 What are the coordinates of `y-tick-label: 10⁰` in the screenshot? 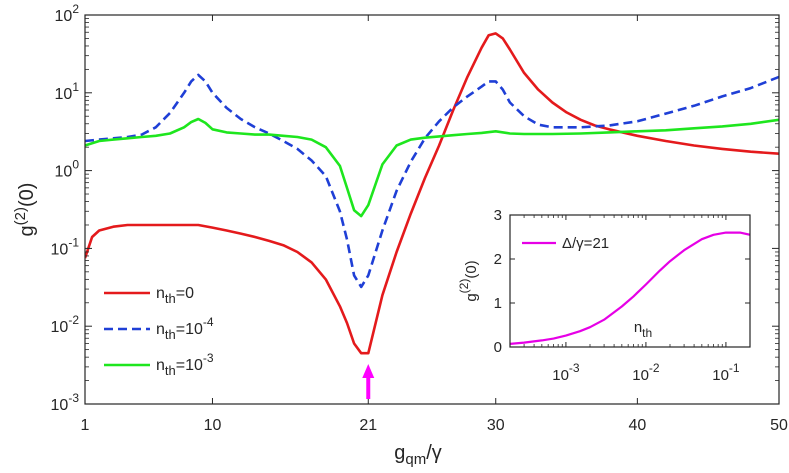 It's located at (67, 169).